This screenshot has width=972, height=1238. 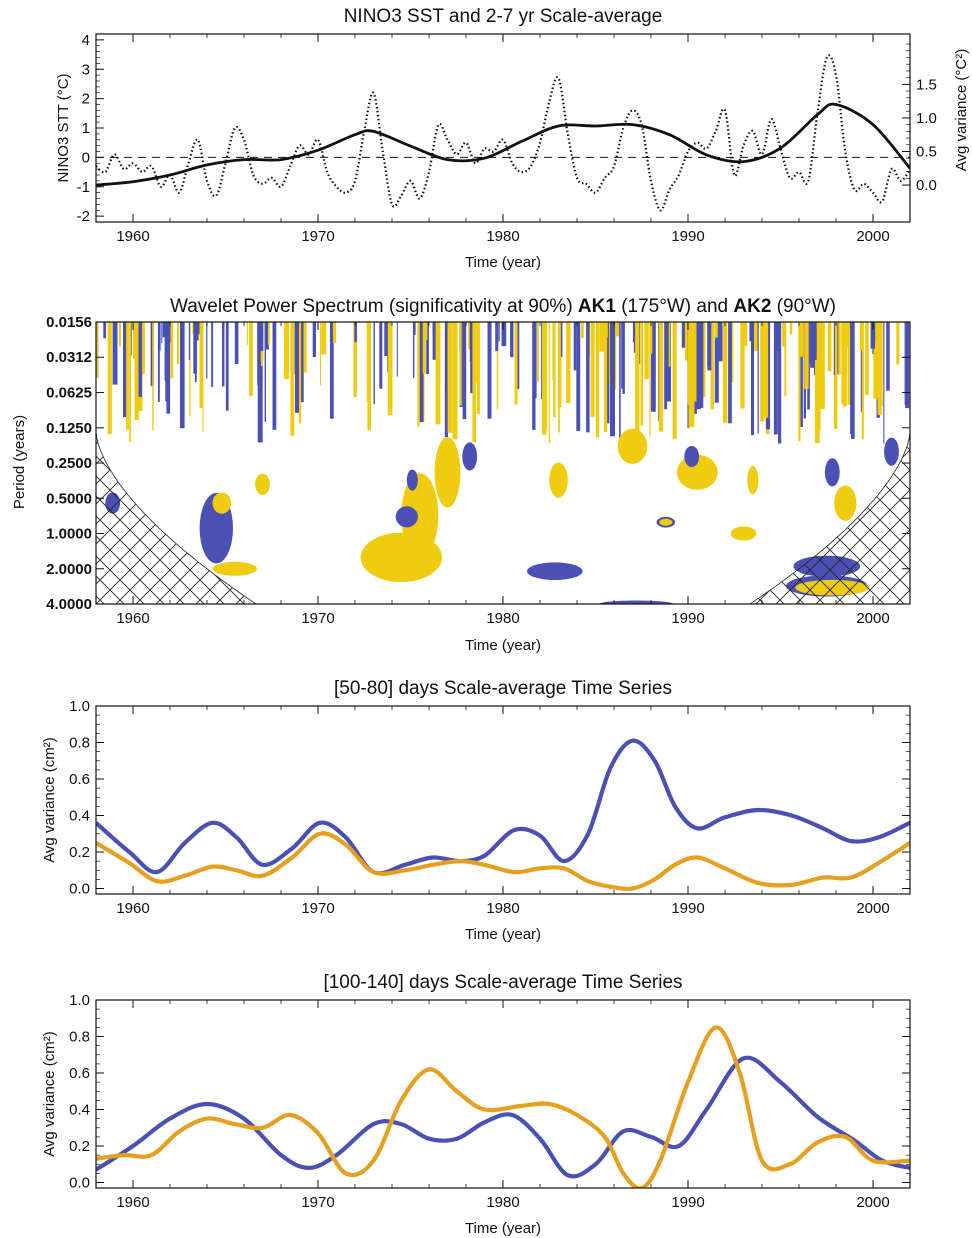 What do you see at coordinates (803, 306) in the screenshot?
I see `wavelet-title-part-5: (90°W)` at bounding box center [803, 306].